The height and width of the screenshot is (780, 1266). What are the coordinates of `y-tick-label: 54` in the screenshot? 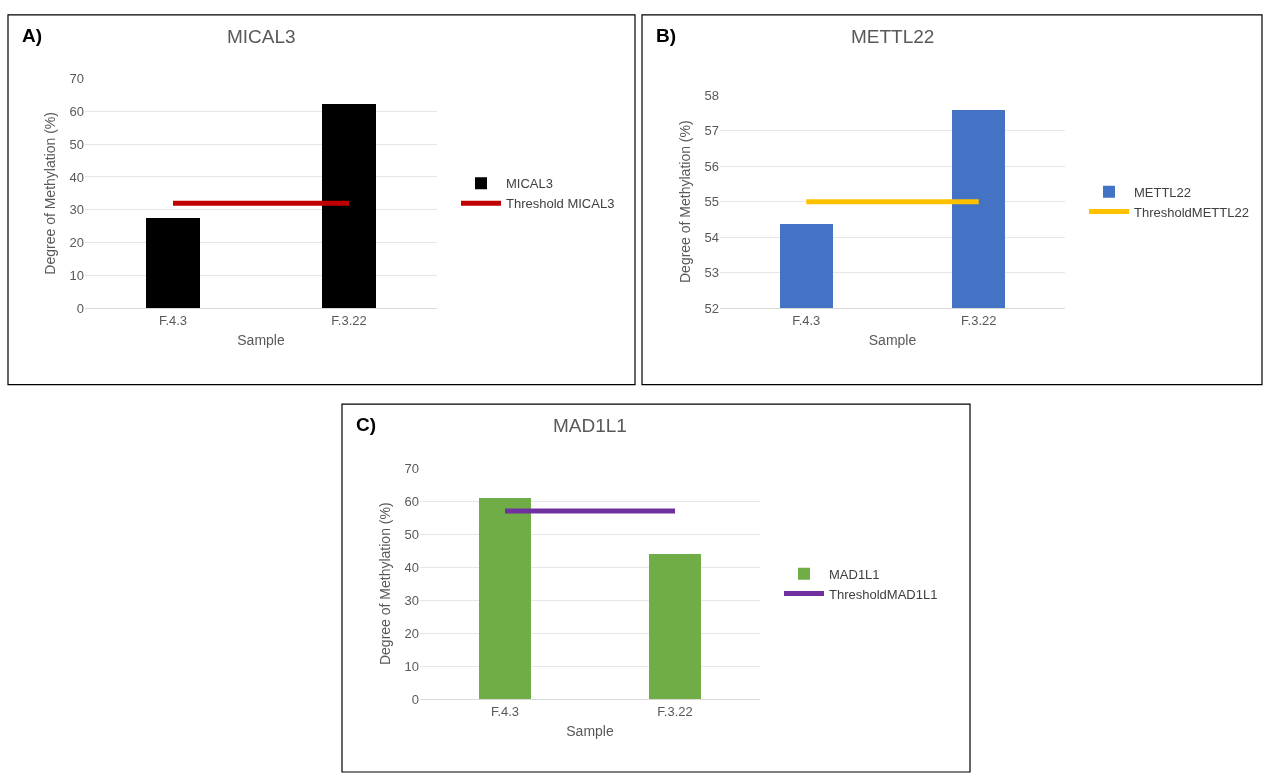 It's located at (711, 237).